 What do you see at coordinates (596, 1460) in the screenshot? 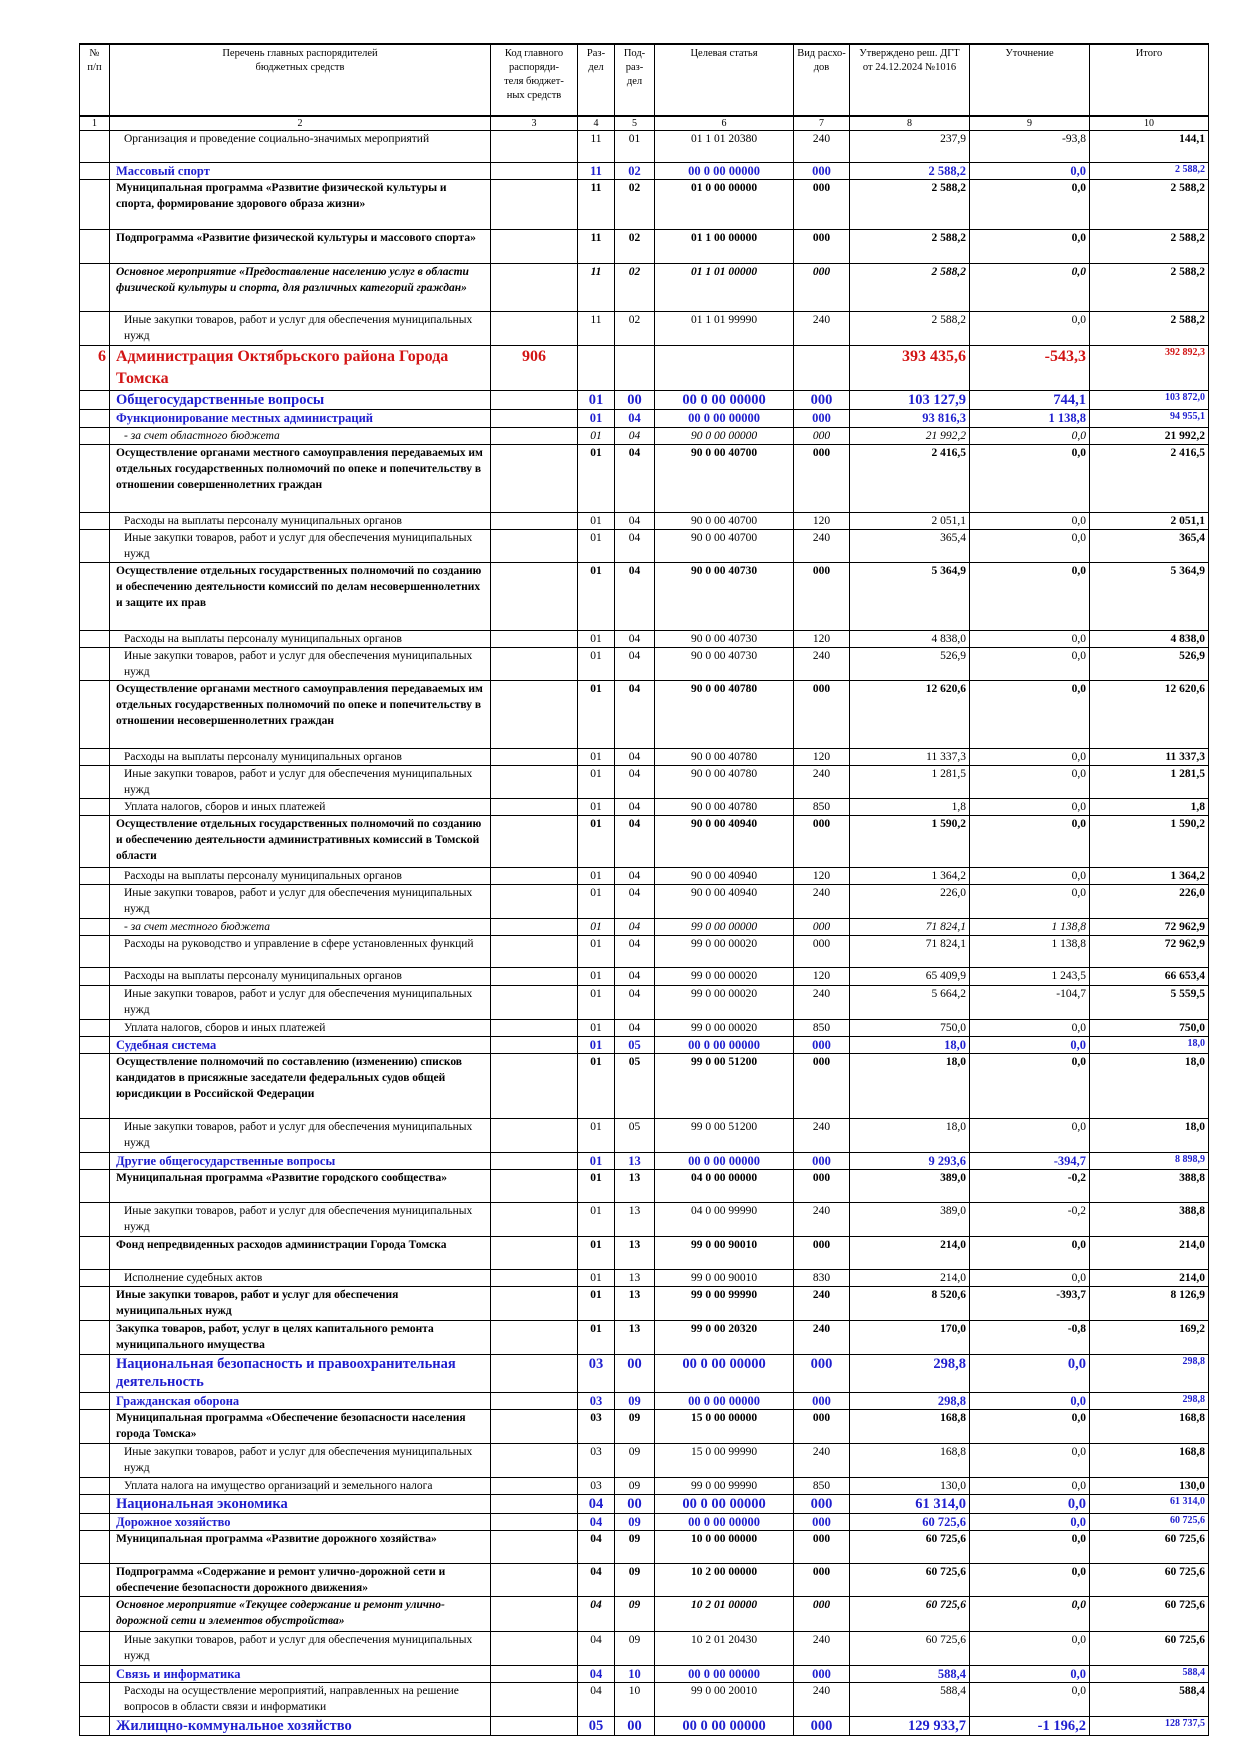
I see `cell-razdel: 03` at bounding box center [596, 1460].